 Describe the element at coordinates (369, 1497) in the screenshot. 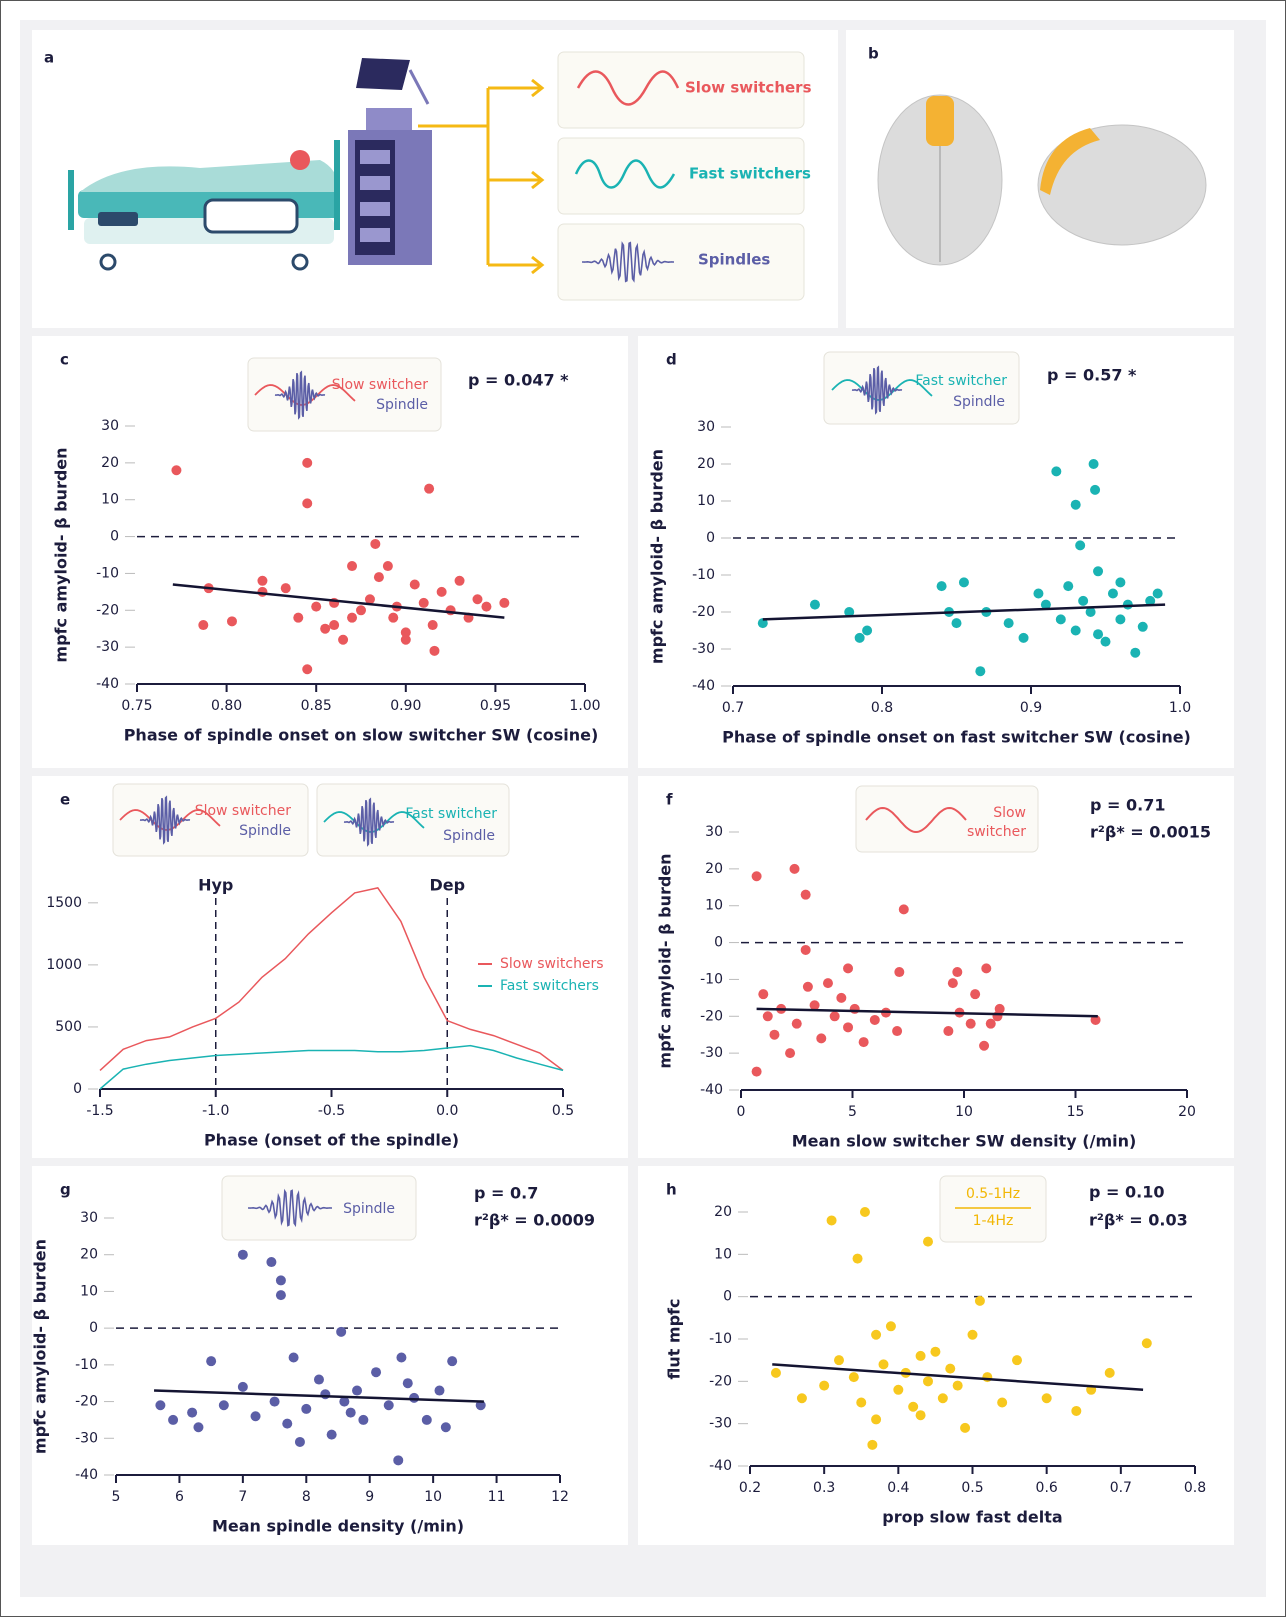

I see `x-tick-label: 9` at that location.